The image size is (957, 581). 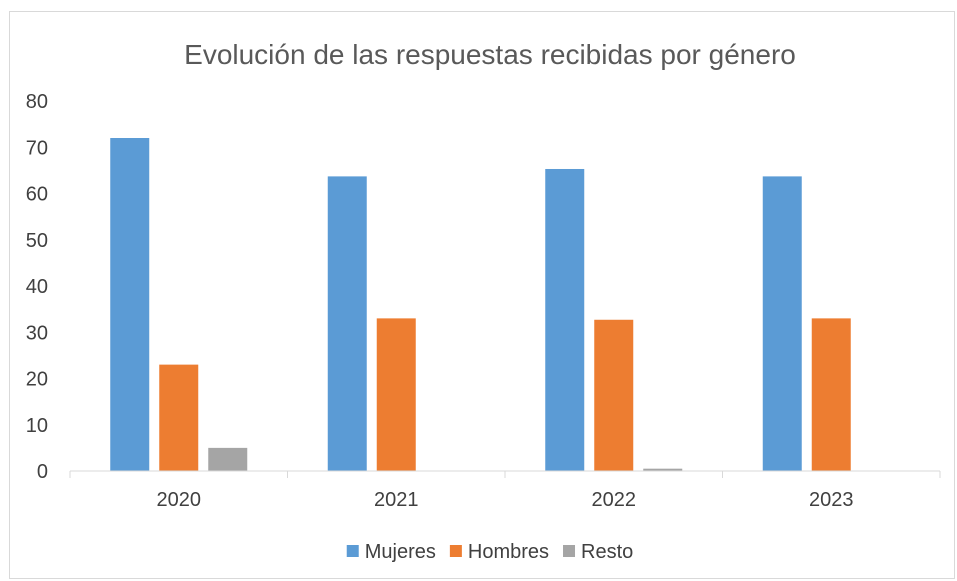 What do you see at coordinates (228, 459) in the screenshot?
I see `bar-resto-2020` at bounding box center [228, 459].